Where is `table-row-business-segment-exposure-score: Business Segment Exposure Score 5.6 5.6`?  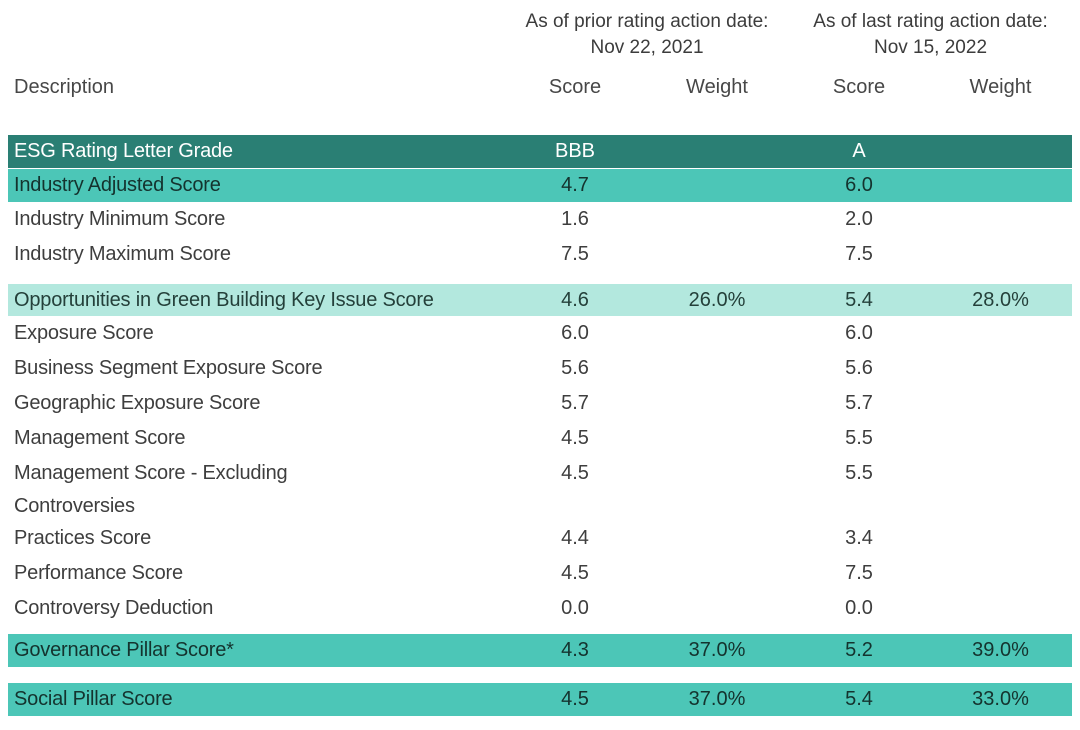 table-row-business-segment-exposure-score: Business Segment Exposure Score 5.6 5.6 is located at coordinates (540, 368).